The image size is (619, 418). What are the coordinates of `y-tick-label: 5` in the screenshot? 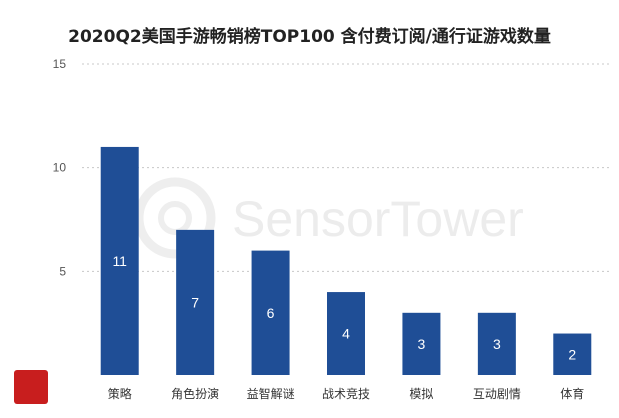 It's located at (62, 271).